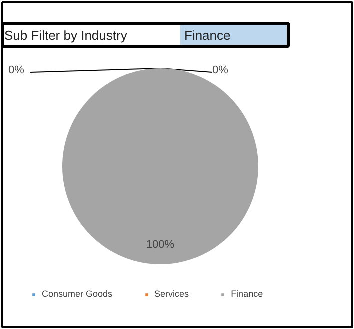 The height and width of the screenshot is (329, 354). What do you see at coordinates (172, 294) in the screenshot?
I see `legend-label: Services` at bounding box center [172, 294].